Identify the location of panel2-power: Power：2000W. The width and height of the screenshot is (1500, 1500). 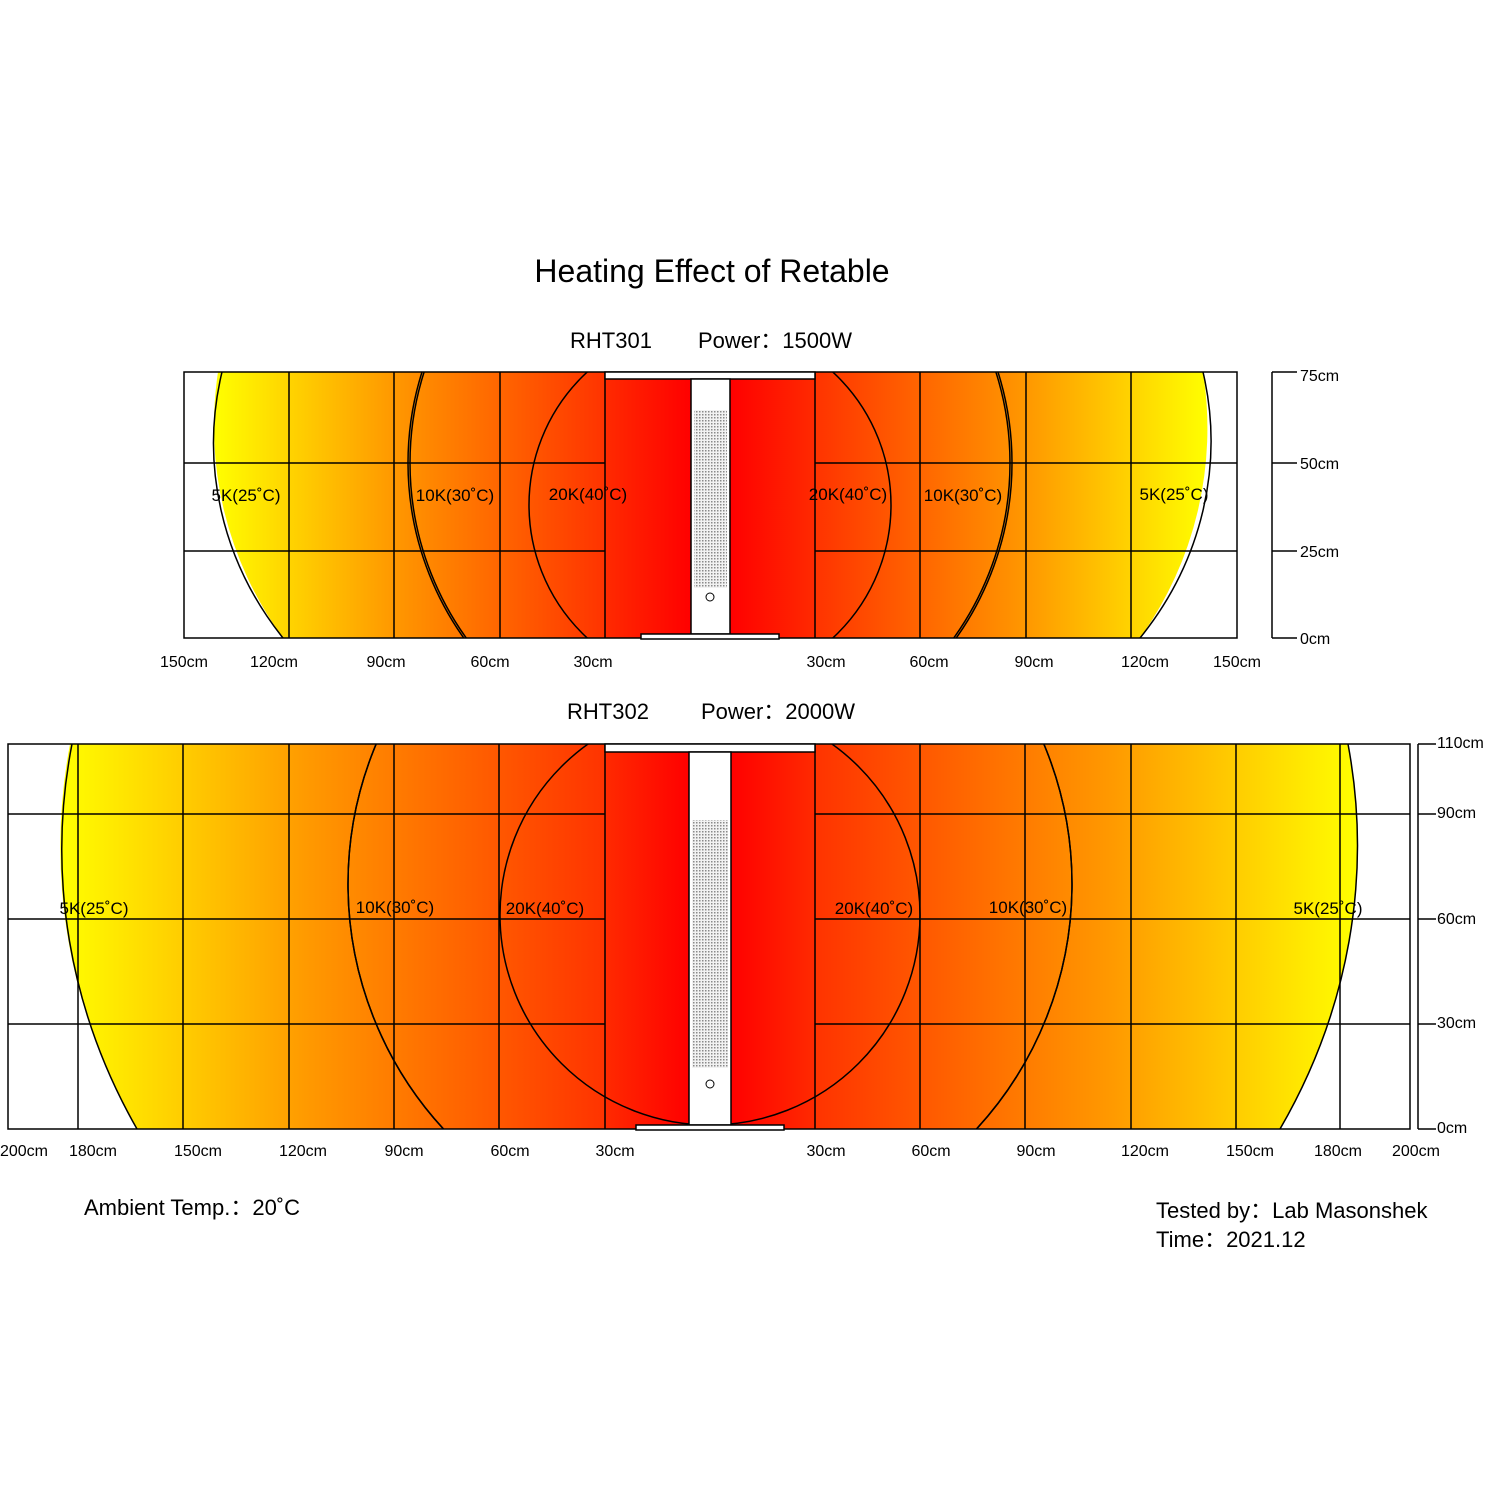
(778, 711).